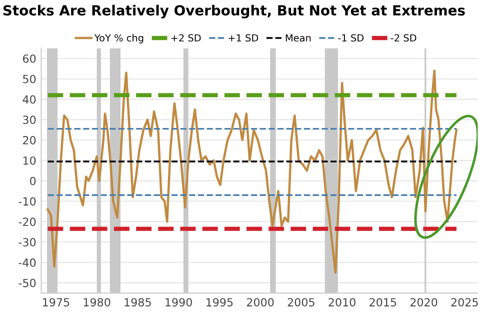 Image resolution: width=485 pixels, height=322 pixels. I want to click on y-tick-label: 0, so click(33, 181).